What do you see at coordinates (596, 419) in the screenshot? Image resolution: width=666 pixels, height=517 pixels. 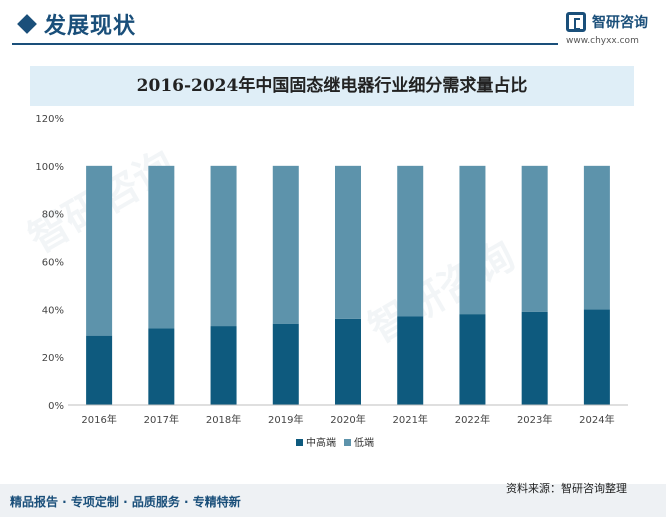 I see `x-tick-label: 2024年` at bounding box center [596, 419].